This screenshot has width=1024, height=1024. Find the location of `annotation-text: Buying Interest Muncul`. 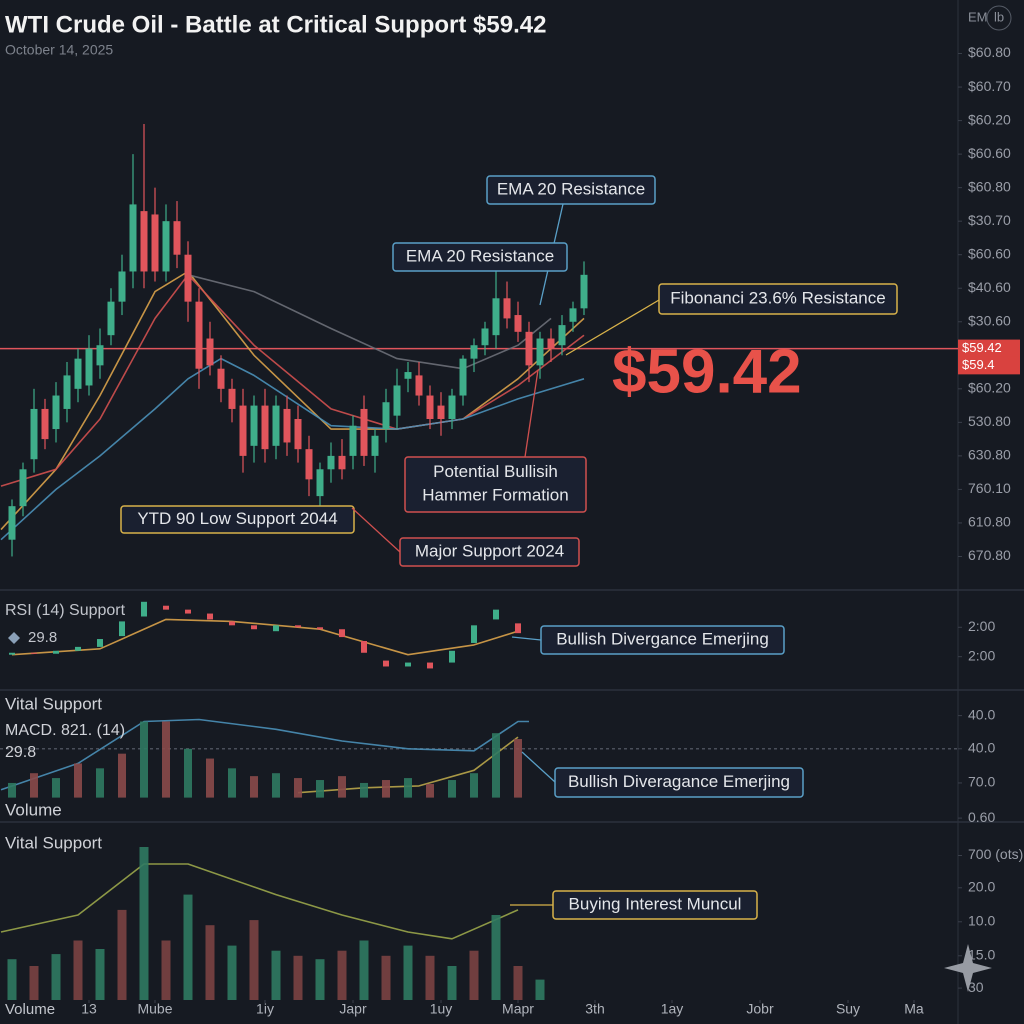

annotation-text: Buying Interest Muncul is located at coordinates (655, 903).